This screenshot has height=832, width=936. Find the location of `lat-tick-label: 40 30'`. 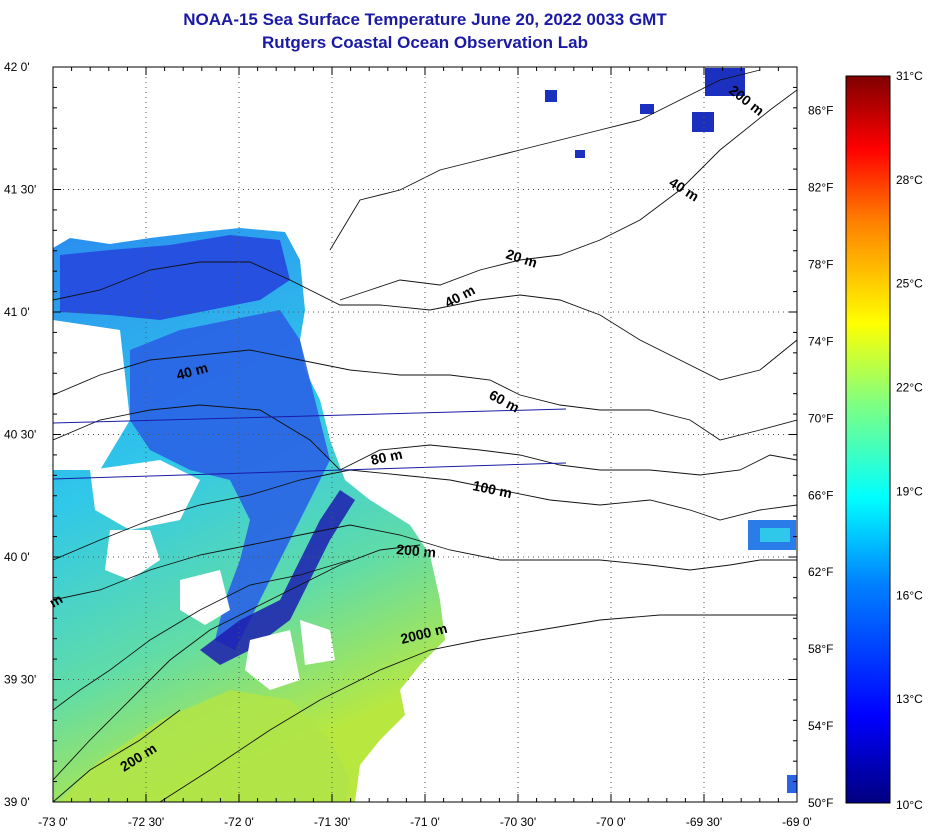

lat-tick-label: 40 30' is located at coordinates (20, 435).